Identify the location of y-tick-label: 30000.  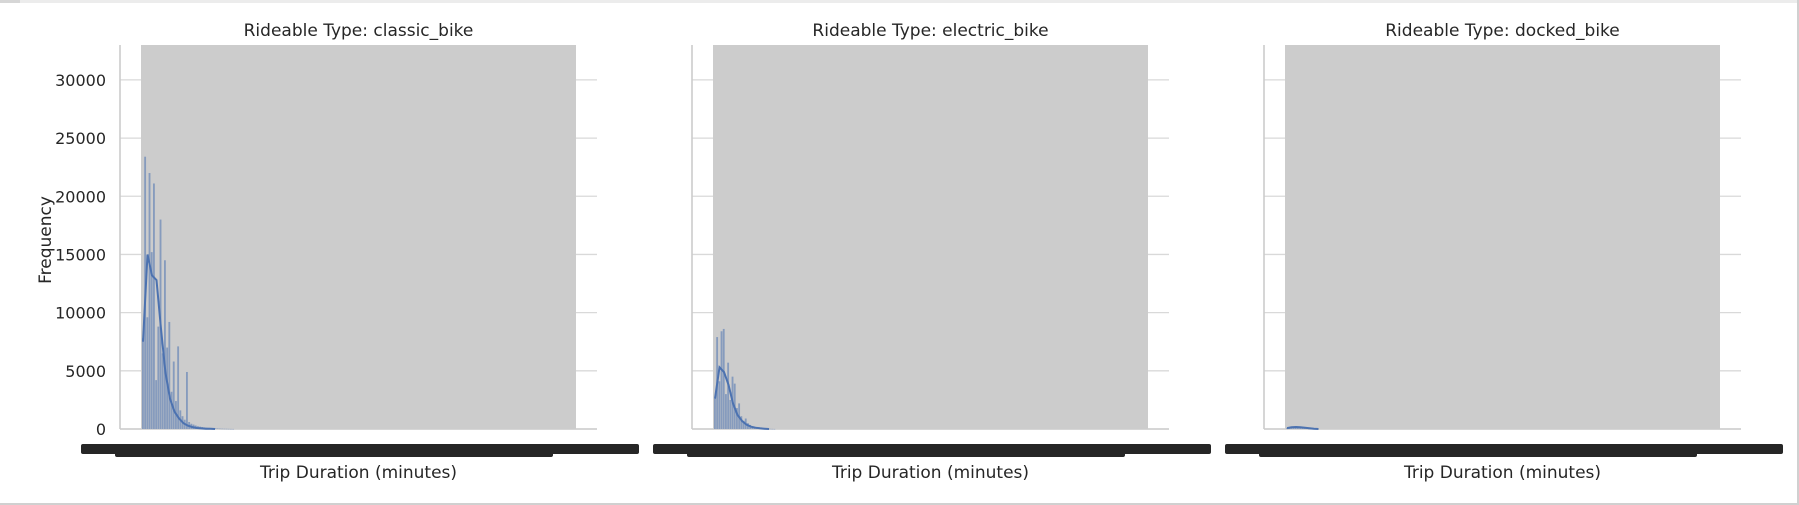
(80, 80).